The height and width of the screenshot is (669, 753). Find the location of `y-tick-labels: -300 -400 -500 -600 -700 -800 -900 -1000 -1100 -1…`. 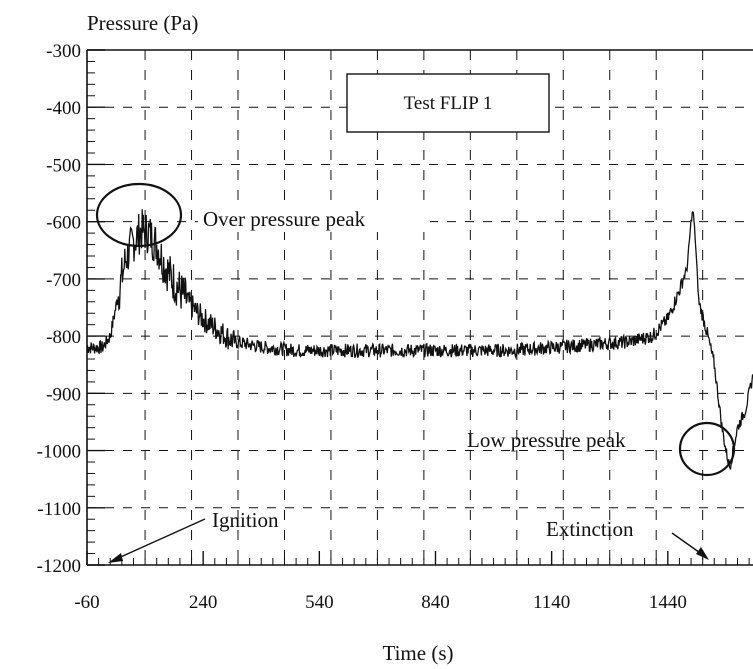

y-tick-labels: -300 -400 -500 -600 -700 -800 -900 -1000 -1100 -1… is located at coordinates (59, 309).